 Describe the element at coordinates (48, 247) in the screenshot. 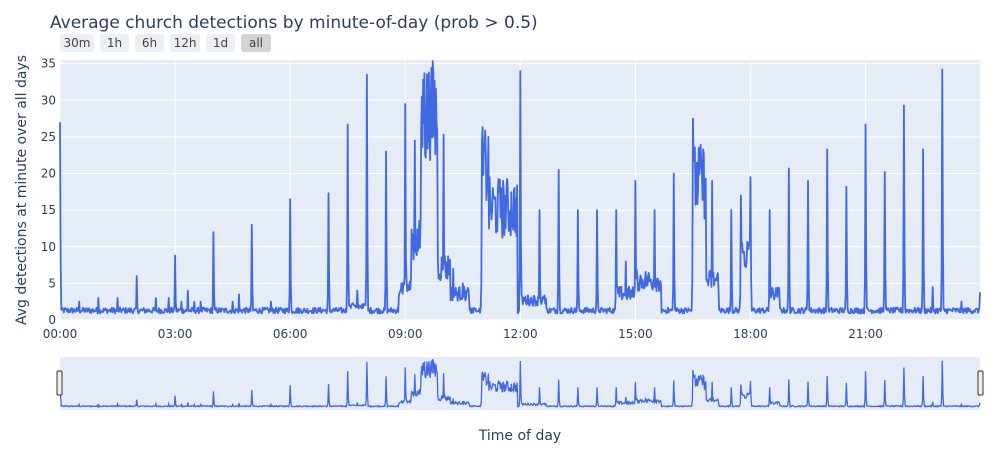

I see `y-tick-label: 10` at that location.